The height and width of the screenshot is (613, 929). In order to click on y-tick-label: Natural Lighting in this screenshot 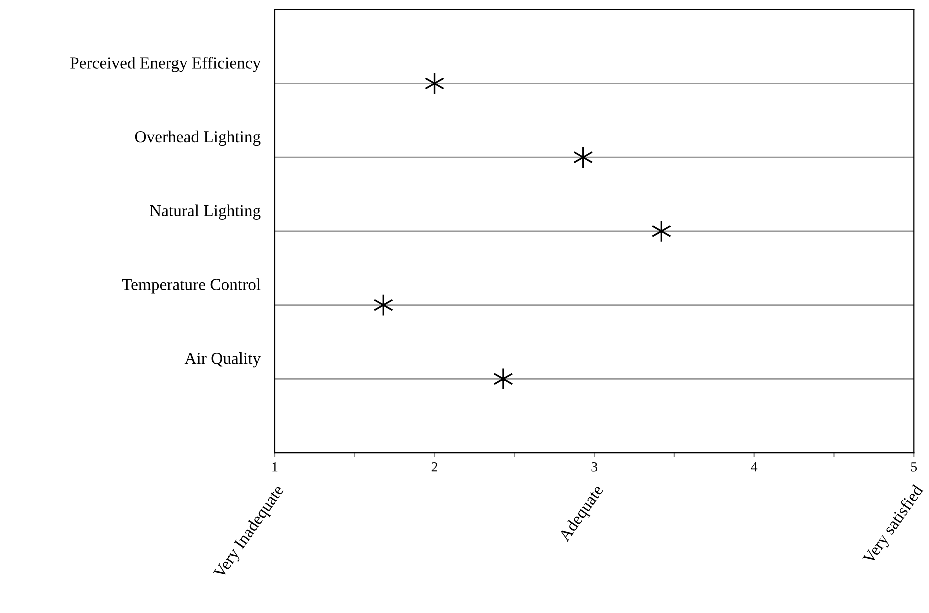, I will do `click(205, 212)`.